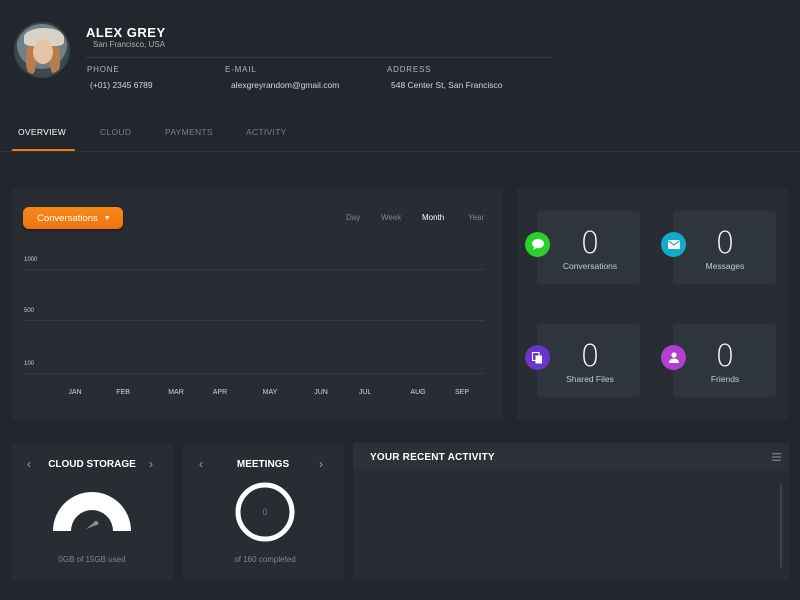 This screenshot has width=800, height=600. What do you see at coordinates (447, 85) in the screenshot?
I see `address-value: 548 Center St, San Francisco` at bounding box center [447, 85].